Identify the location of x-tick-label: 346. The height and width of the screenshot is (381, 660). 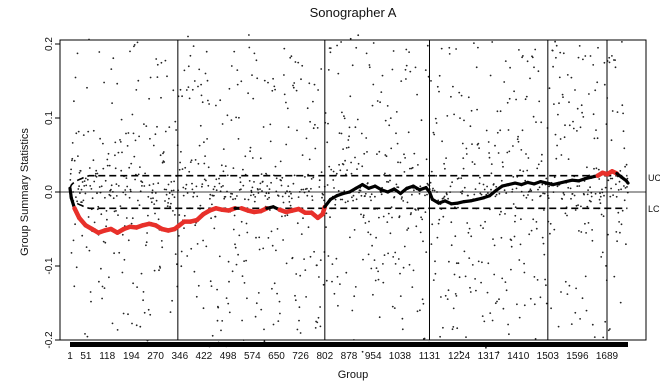
(179, 356).